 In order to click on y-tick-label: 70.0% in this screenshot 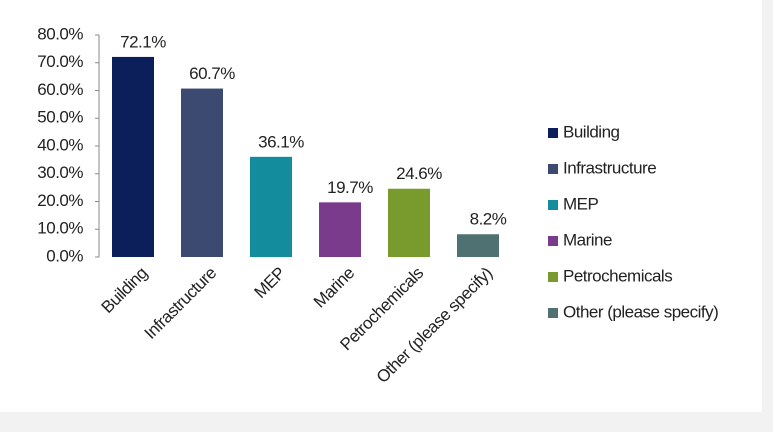, I will do `click(60, 61)`.